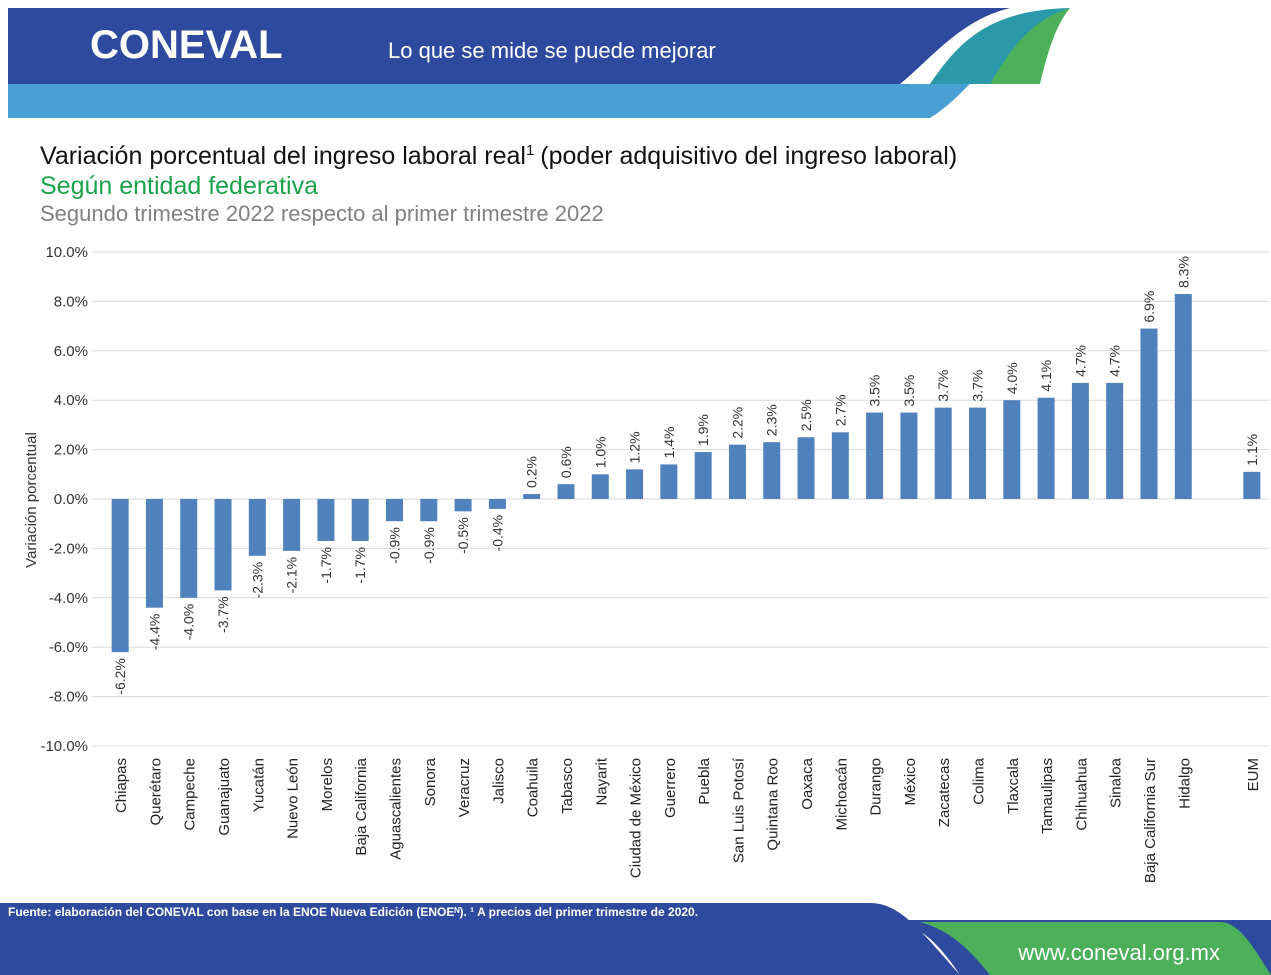 The height and width of the screenshot is (975, 1271). Describe the element at coordinates (1253, 774) in the screenshot. I see `x-tick-label: EUM` at that location.